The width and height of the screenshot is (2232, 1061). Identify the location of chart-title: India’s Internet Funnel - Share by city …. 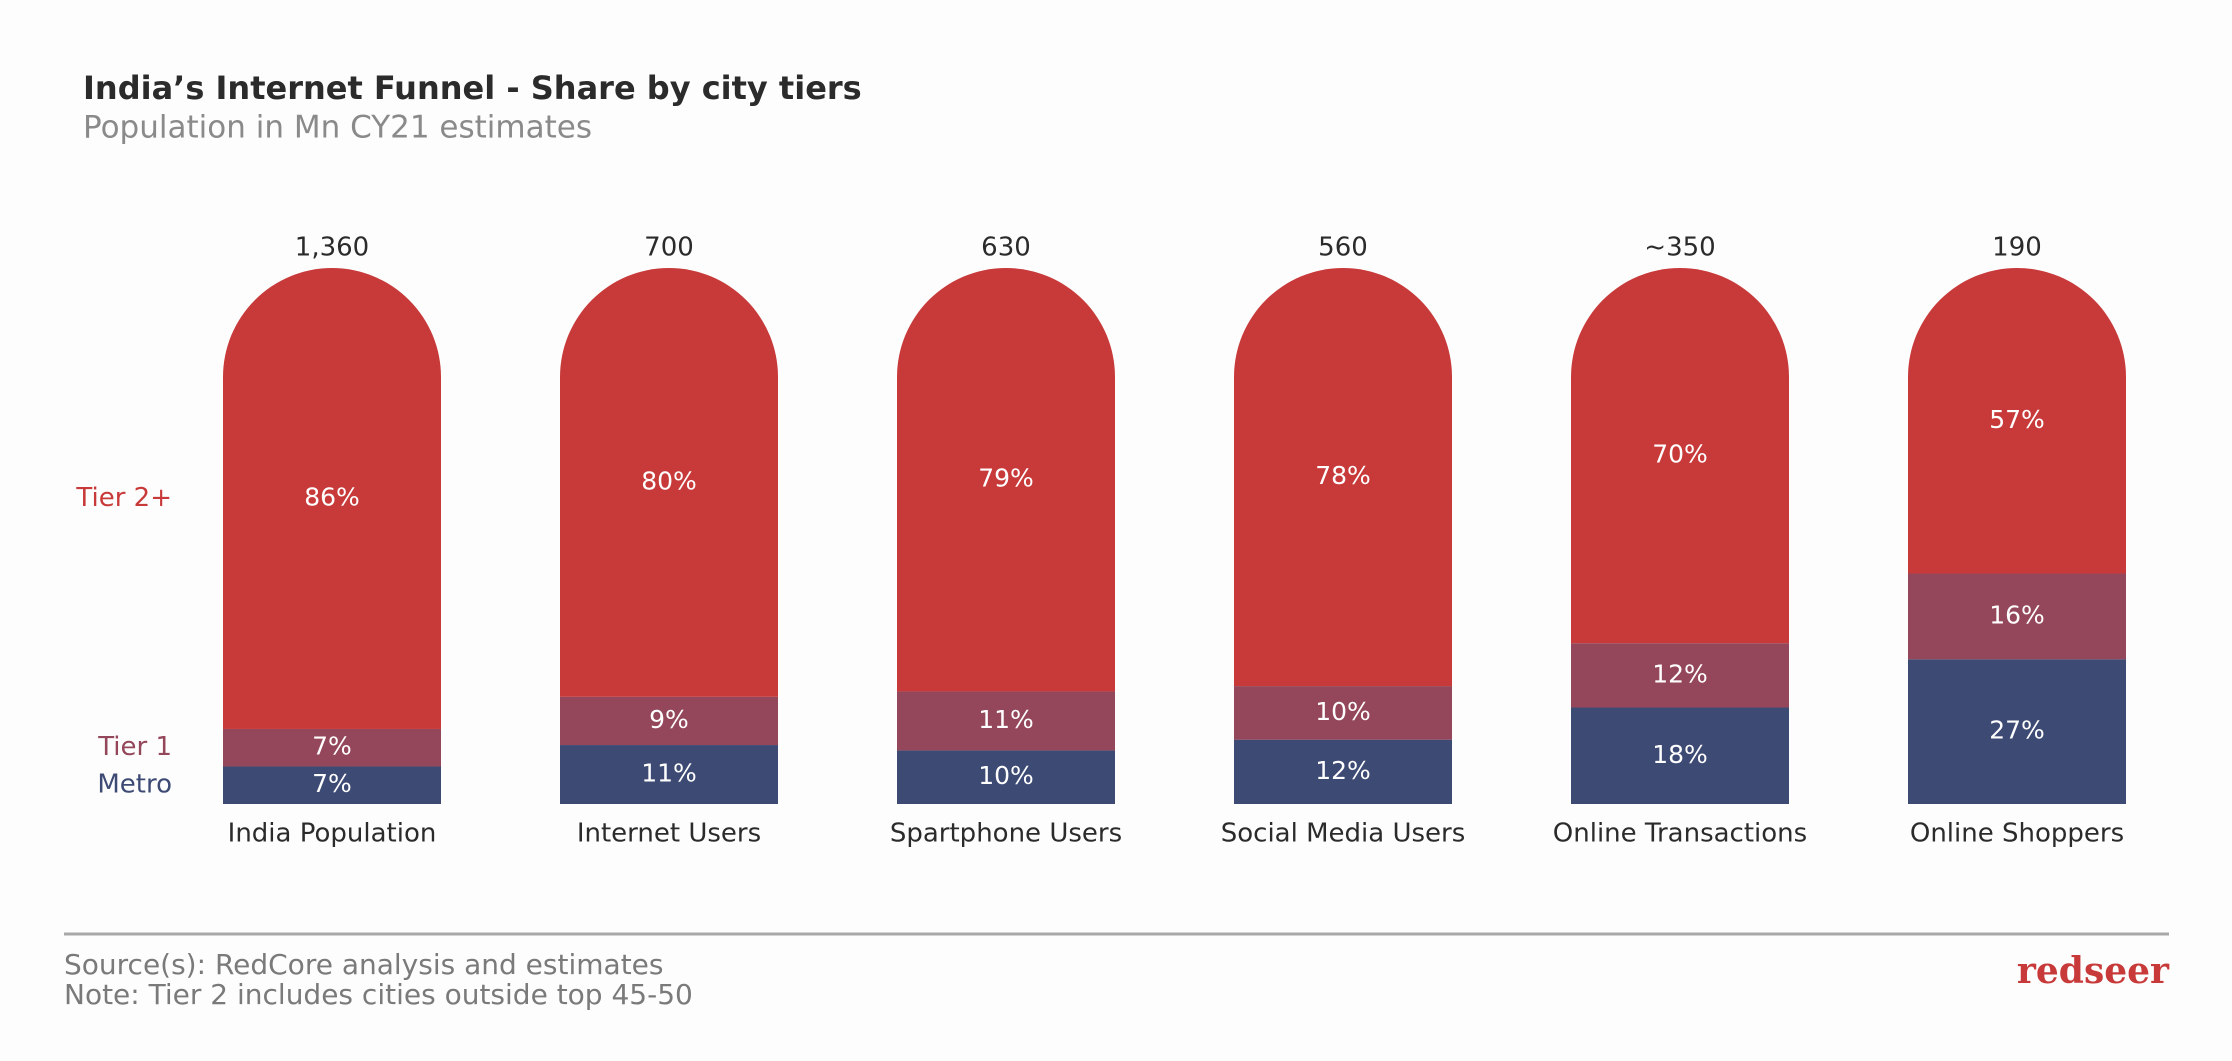
(472, 88).